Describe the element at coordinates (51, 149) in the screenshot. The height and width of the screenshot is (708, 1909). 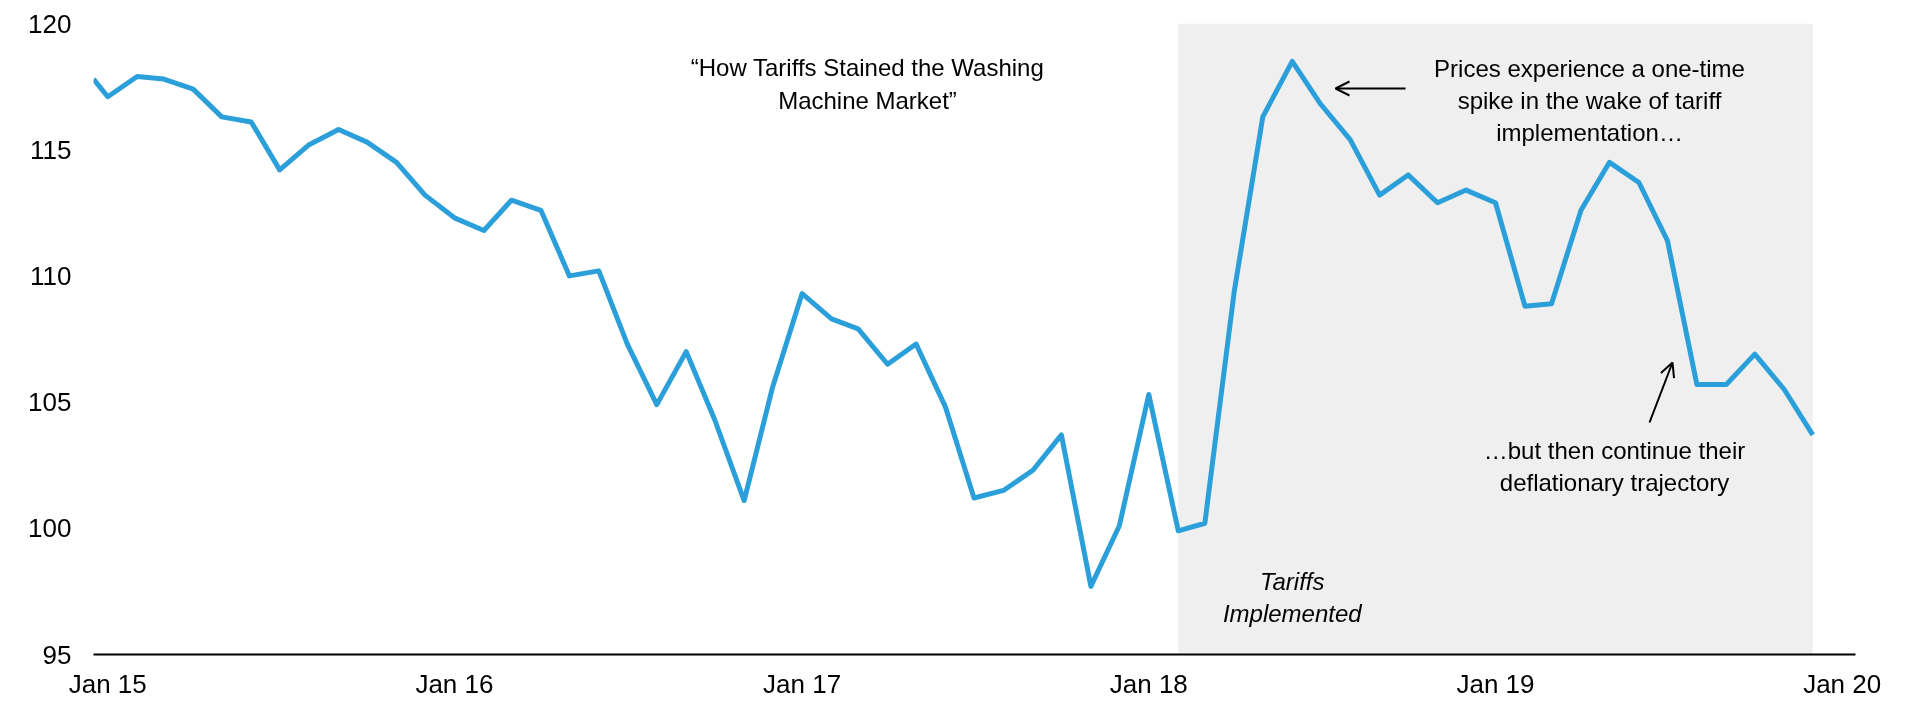
I see `y-tick-label: 115` at that location.